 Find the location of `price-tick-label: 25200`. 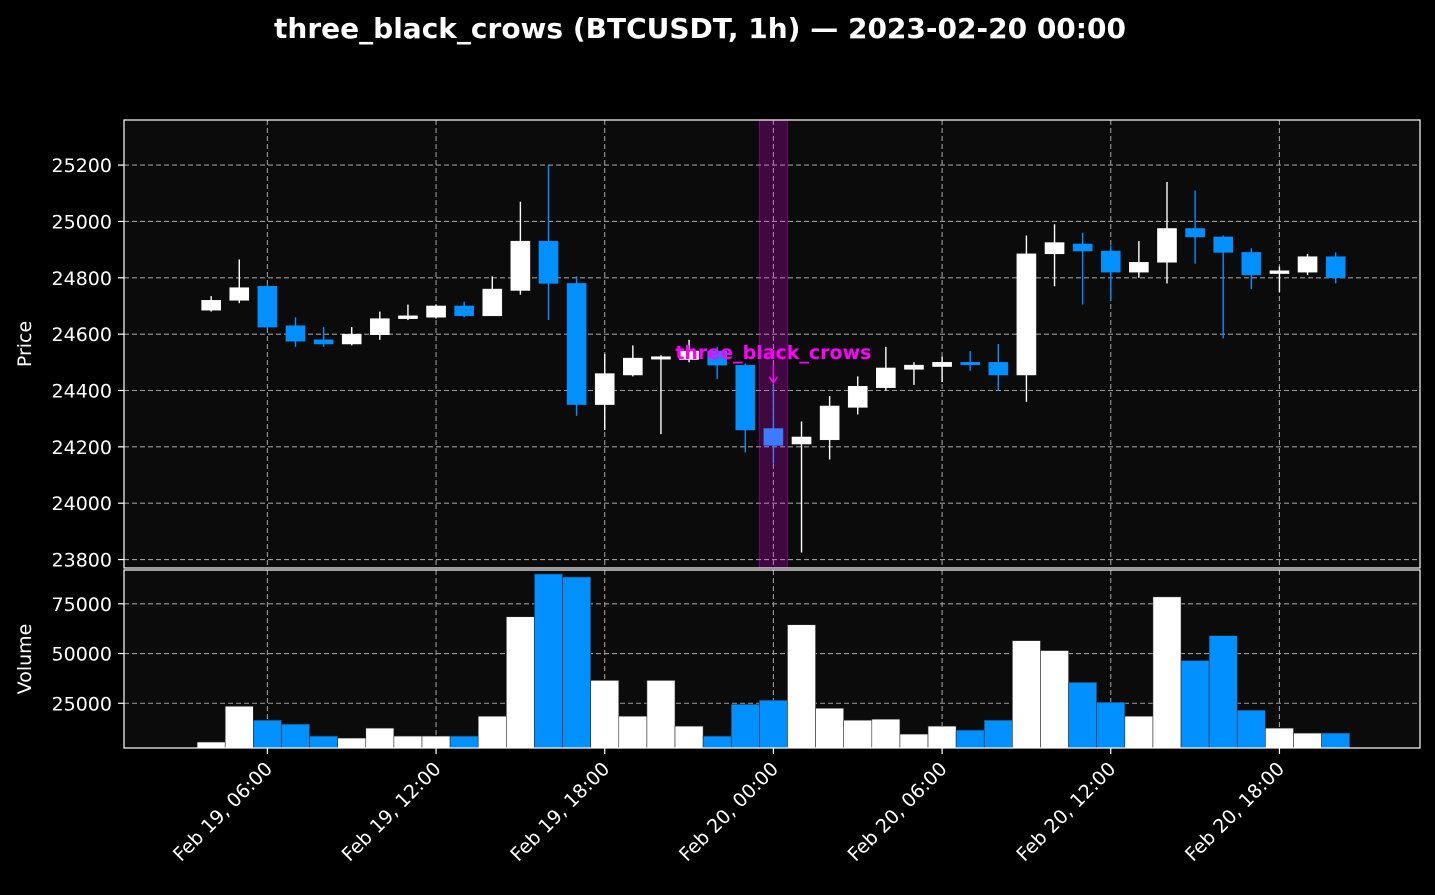

price-tick-label: 25200 is located at coordinates (82, 166).